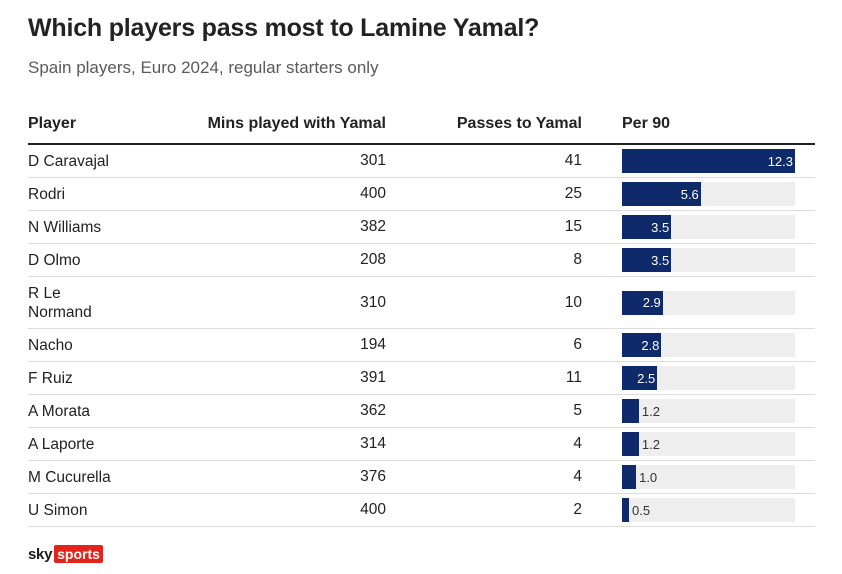  Describe the element at coordinates (68, 161) in the screenshot. I see `player-name: D Caravajal` at that location.